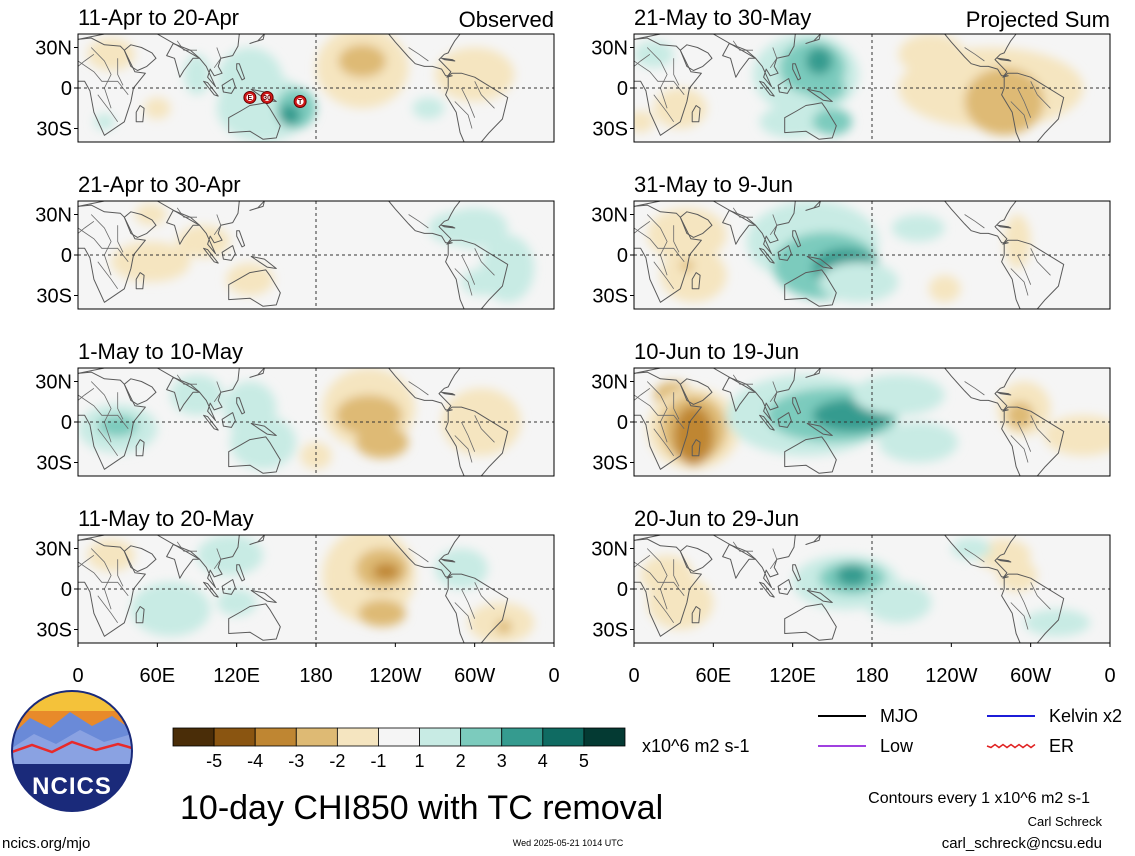 This screenshot has height=856, width=1135. Describe the element at coordinates (696, 746) in the screenshot. I see `colorbar-units: x10^6 m2 s-1` at that location.